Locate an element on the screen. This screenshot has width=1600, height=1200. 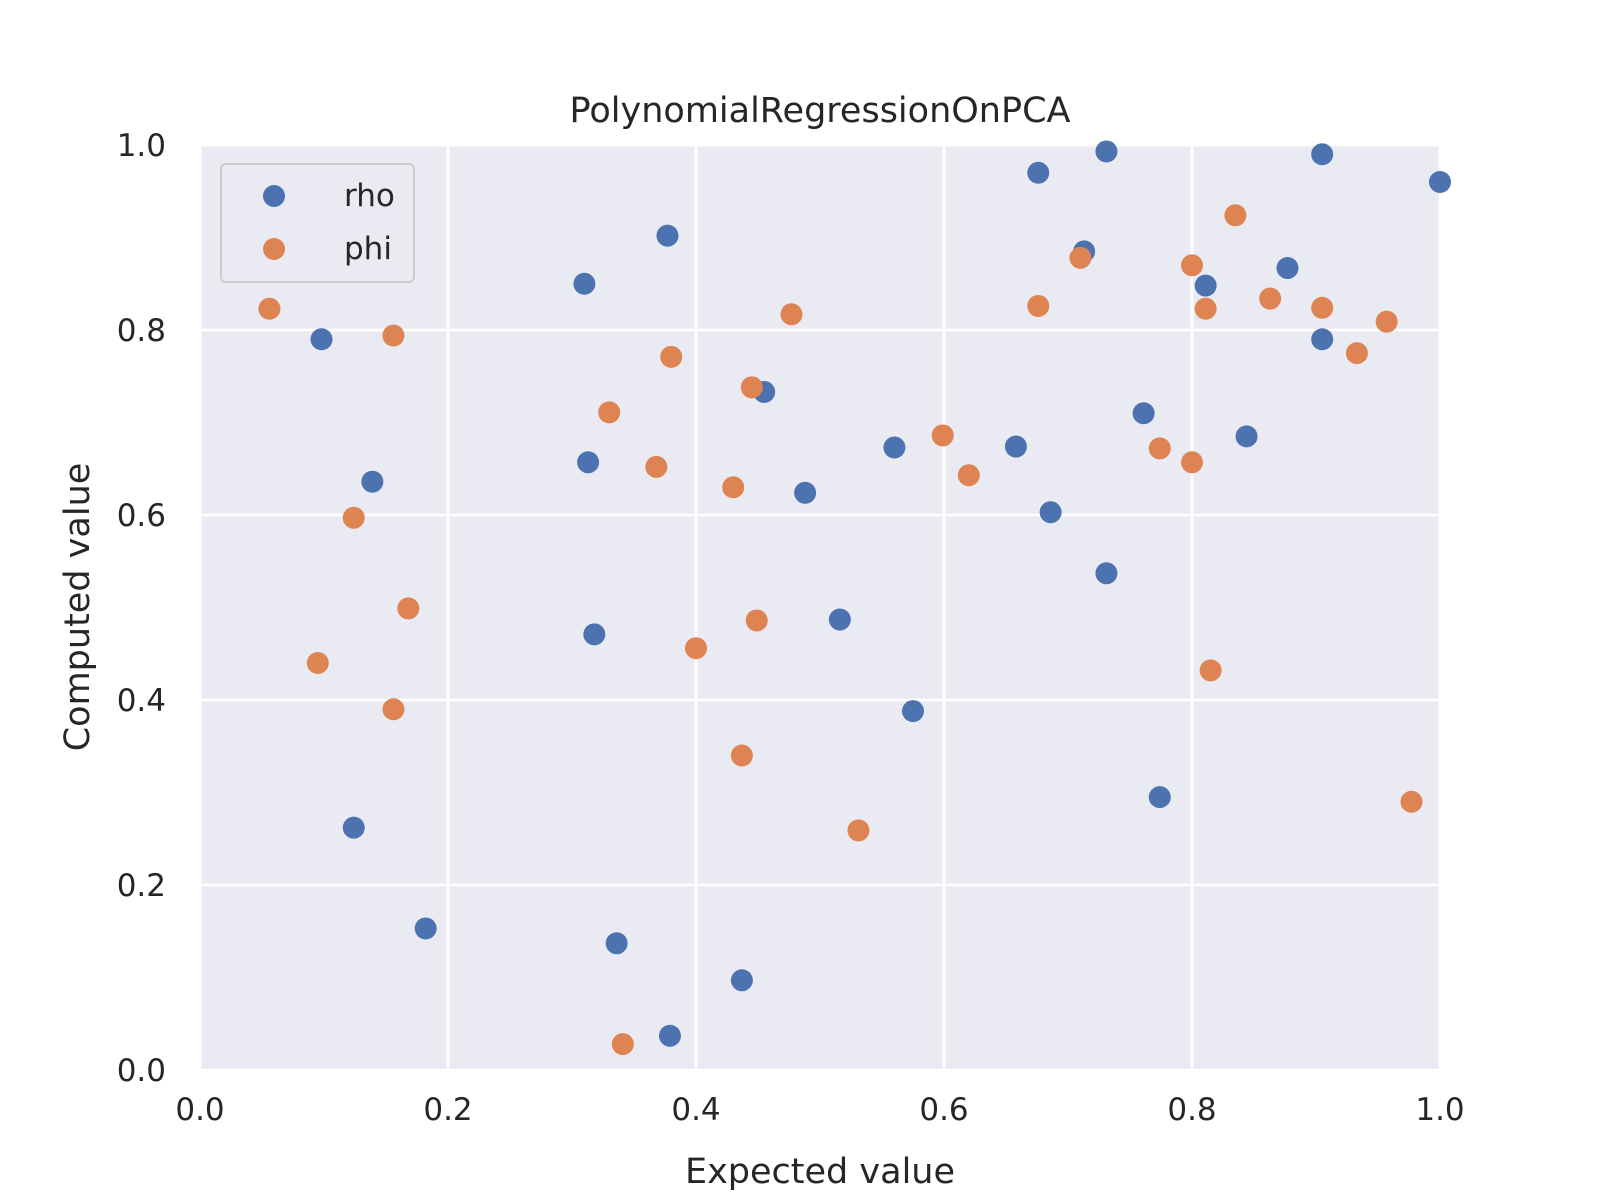
y-tick-labels: 0.0 0.2 0.4 0.6 0.8 1.0 is located at coordinates (141, 608).